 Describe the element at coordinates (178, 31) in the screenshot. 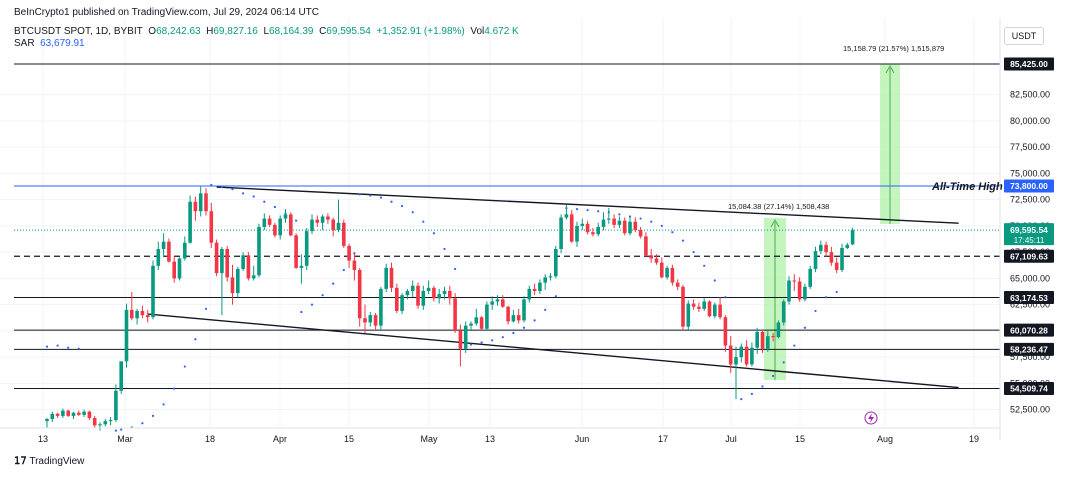

I see `open-value: 68,242.63` at that location.